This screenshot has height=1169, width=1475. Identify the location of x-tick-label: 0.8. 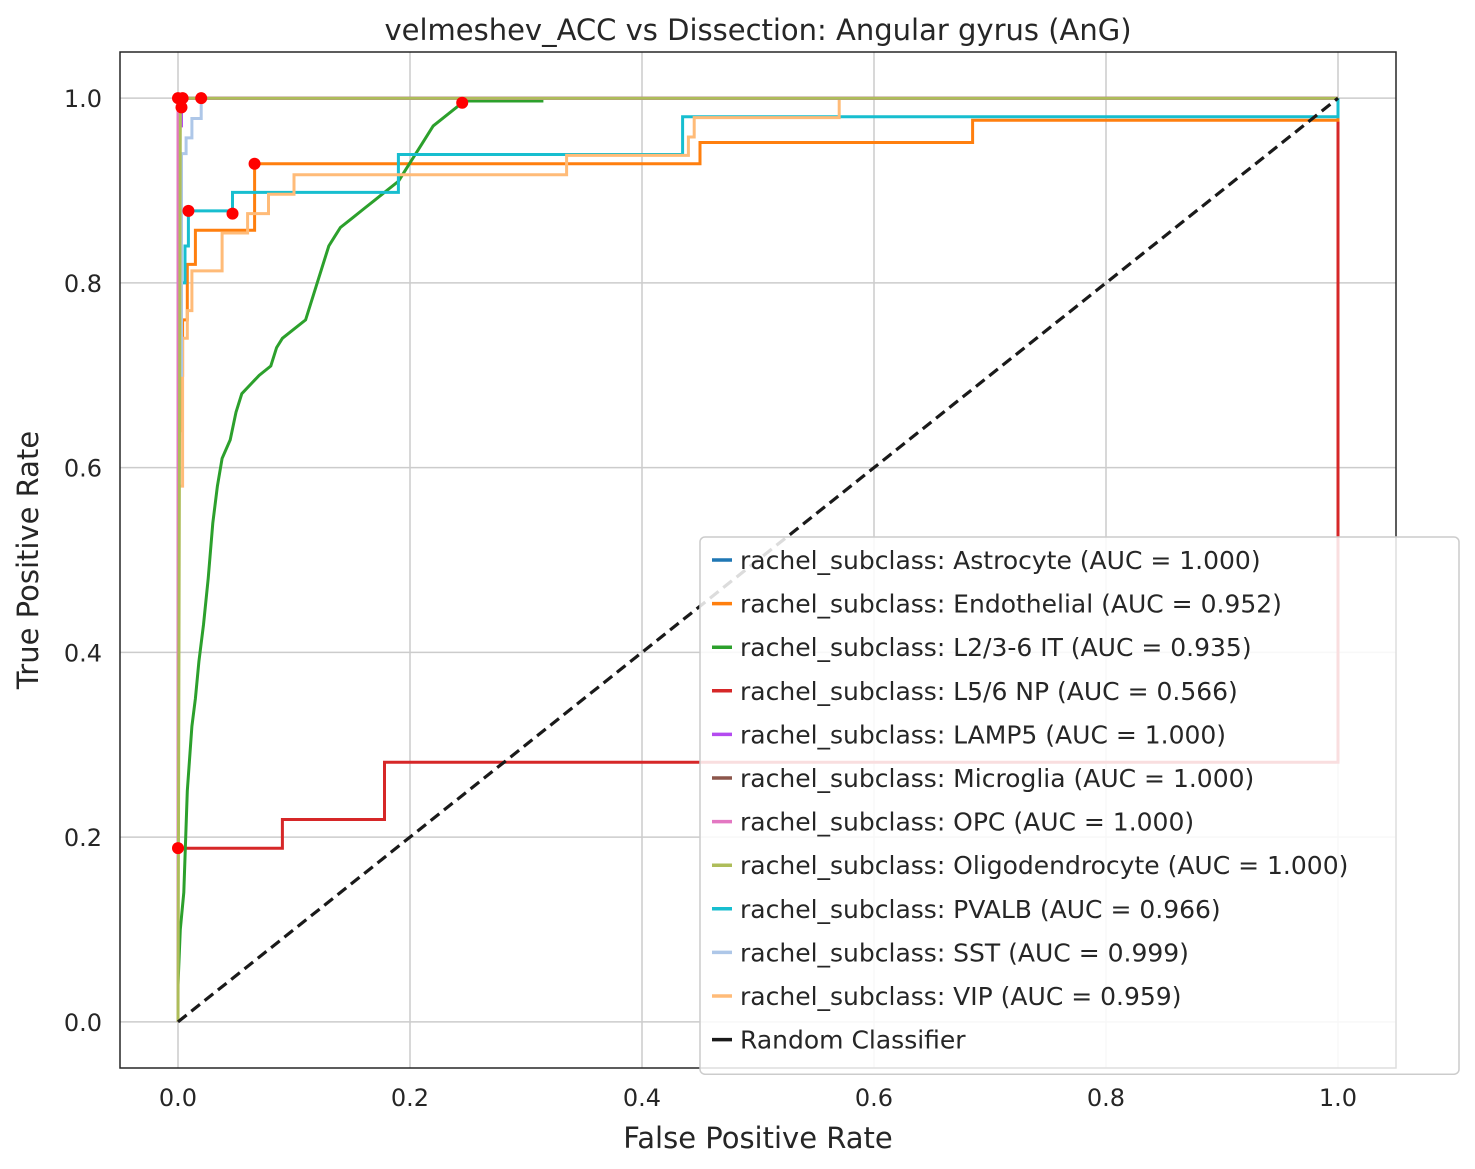
(1106, 1098).